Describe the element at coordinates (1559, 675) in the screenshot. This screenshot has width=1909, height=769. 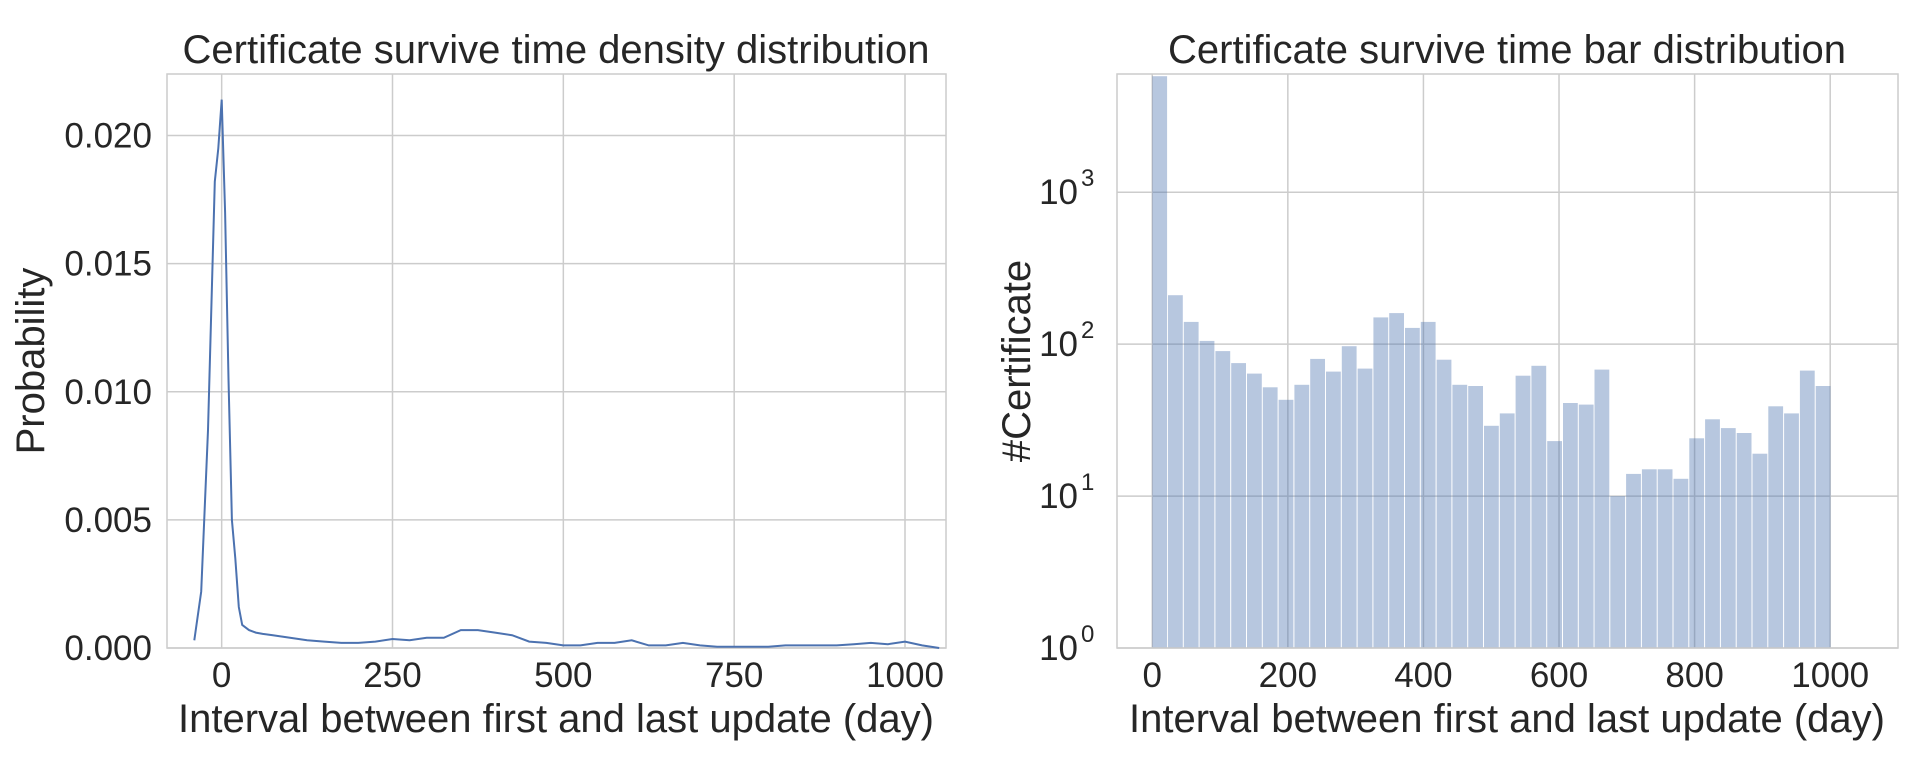
I see `histogram-x-tick-label: 600` at that location.